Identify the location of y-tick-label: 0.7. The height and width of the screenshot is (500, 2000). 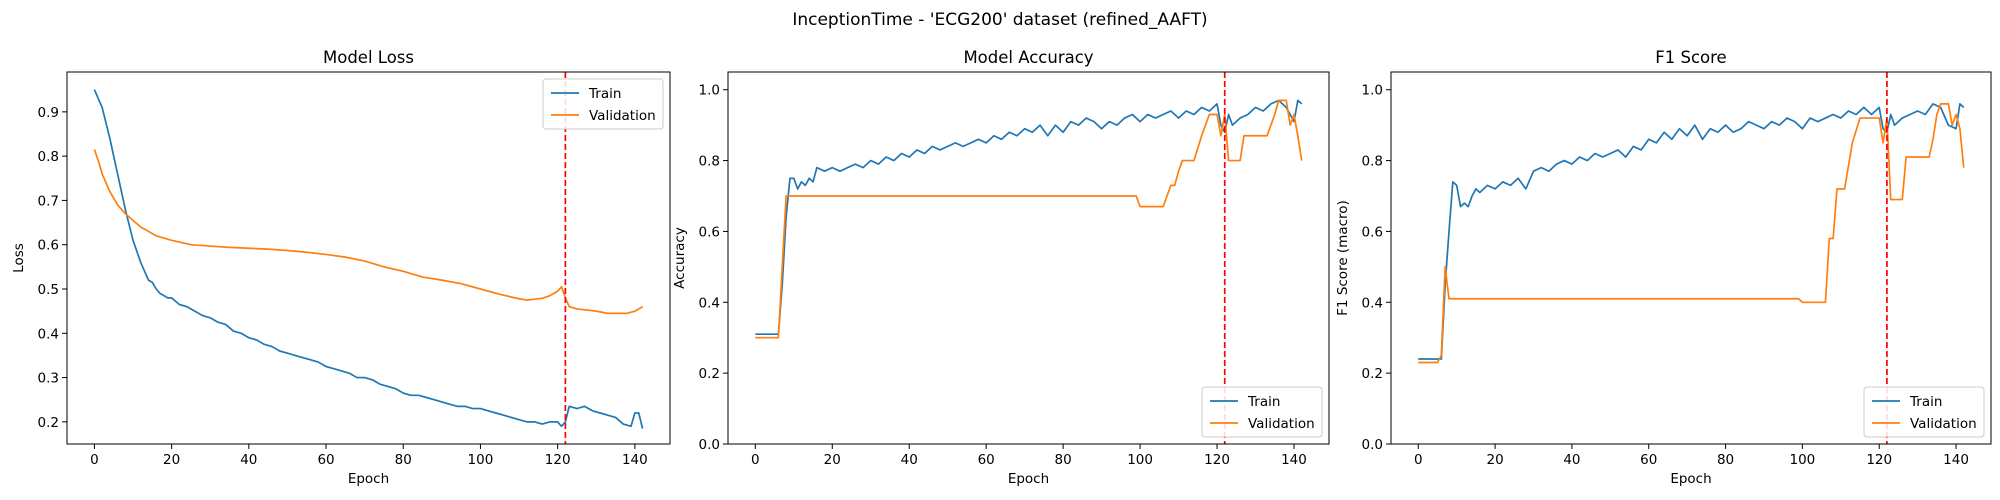
(48, 201).